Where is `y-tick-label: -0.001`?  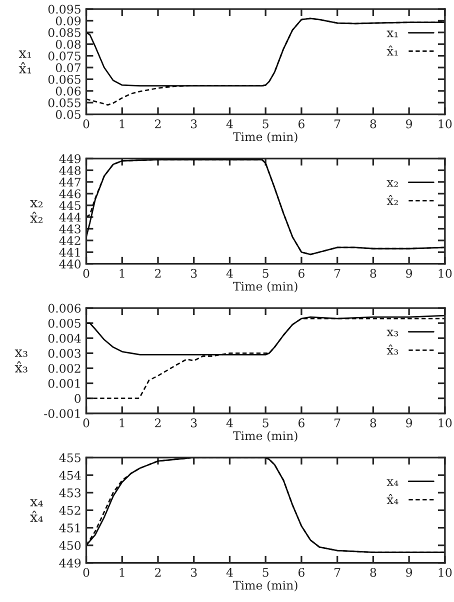
y-tick-label: -0.001 is located at coordinates (62, 413).